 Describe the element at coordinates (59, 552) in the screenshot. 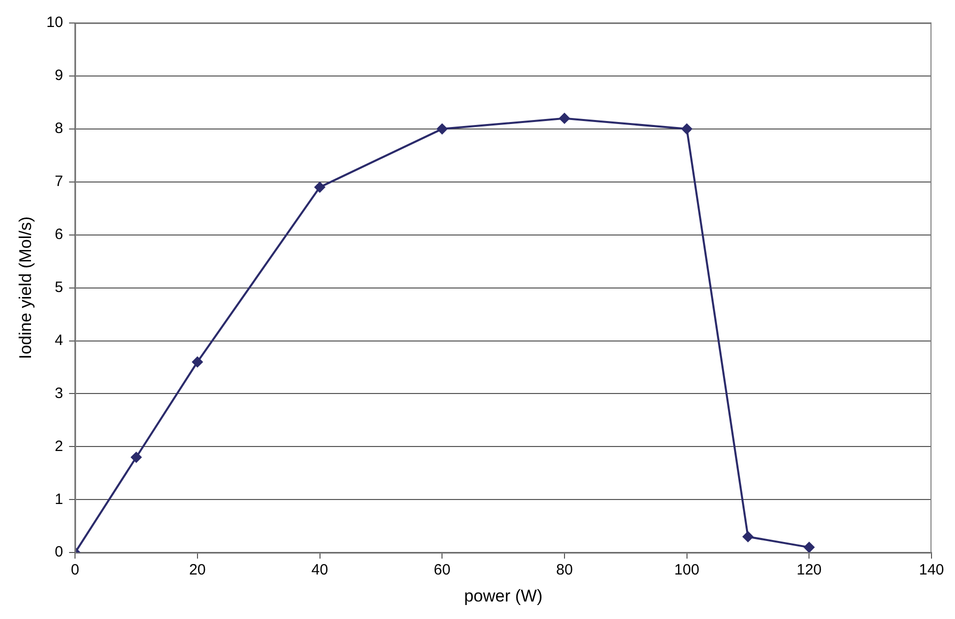

I see `y-tick-label: 0` at that location.